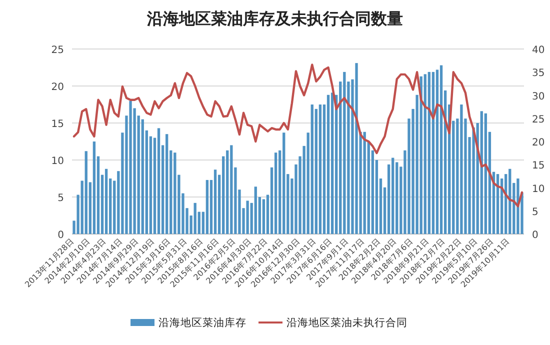  Describe the element at coordinates (538, 74) in the screenshot. I see `y2-tick-label: 35` at that location.